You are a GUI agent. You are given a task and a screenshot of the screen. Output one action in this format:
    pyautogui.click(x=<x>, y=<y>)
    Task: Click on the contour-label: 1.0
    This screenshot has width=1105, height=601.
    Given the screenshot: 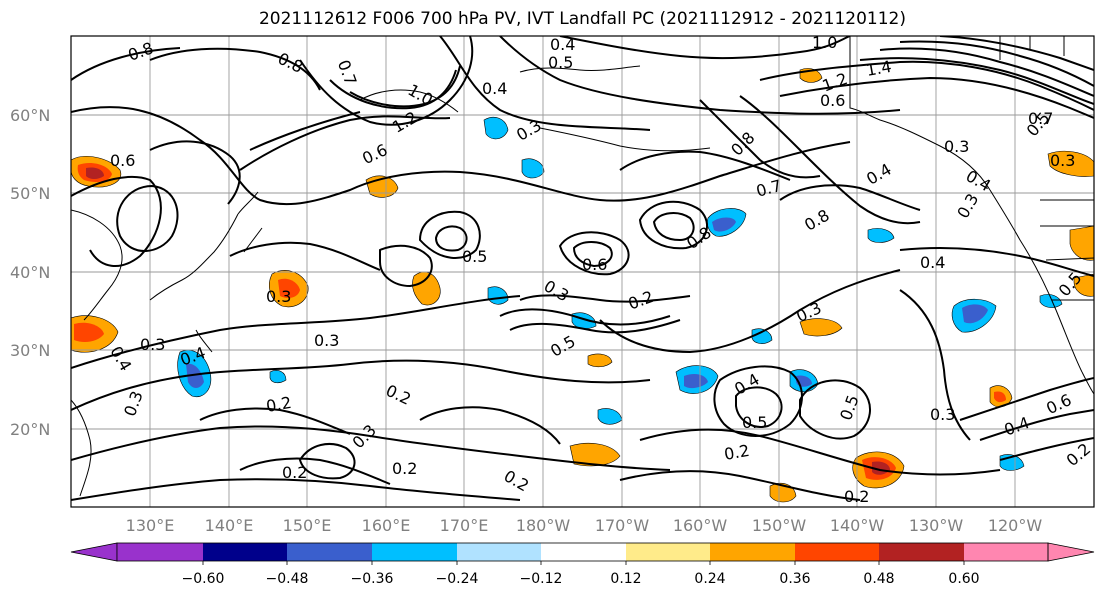 What is the action you would take?
    pyautogui.click(x=824, y=42)
    